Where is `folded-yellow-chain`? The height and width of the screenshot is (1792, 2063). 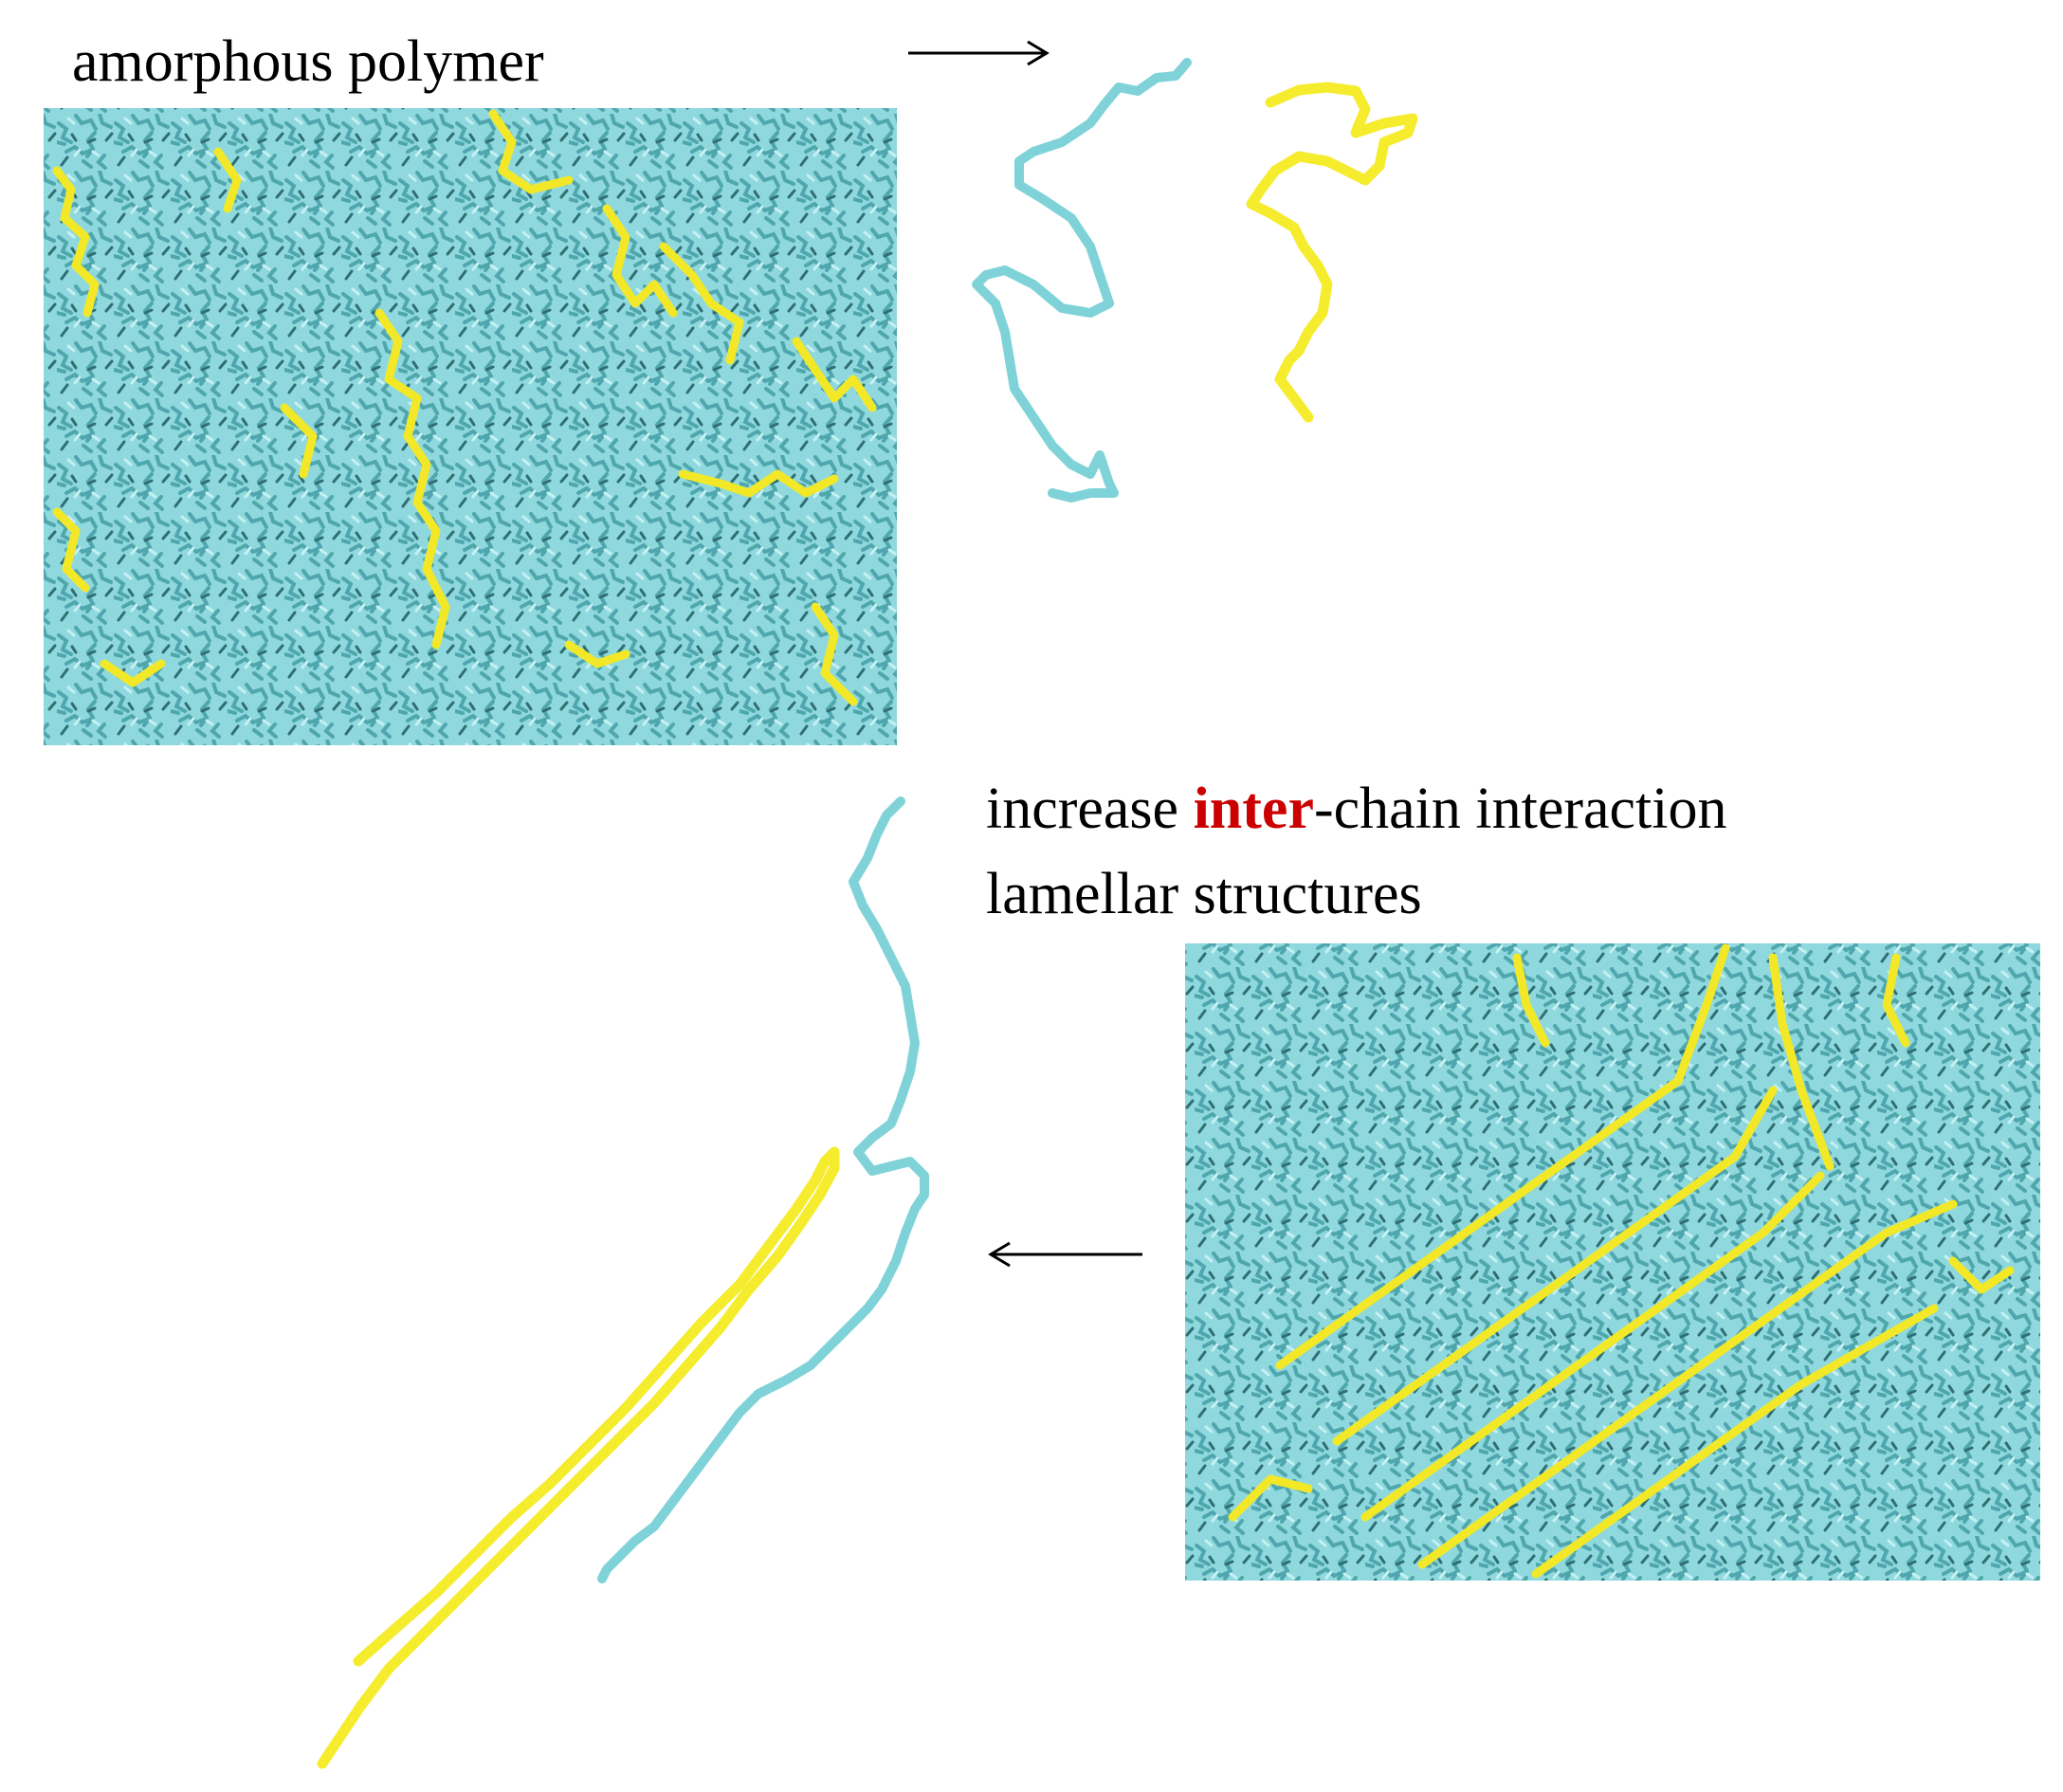 folded-yellow-chain is located at coordinates (578, 1457).